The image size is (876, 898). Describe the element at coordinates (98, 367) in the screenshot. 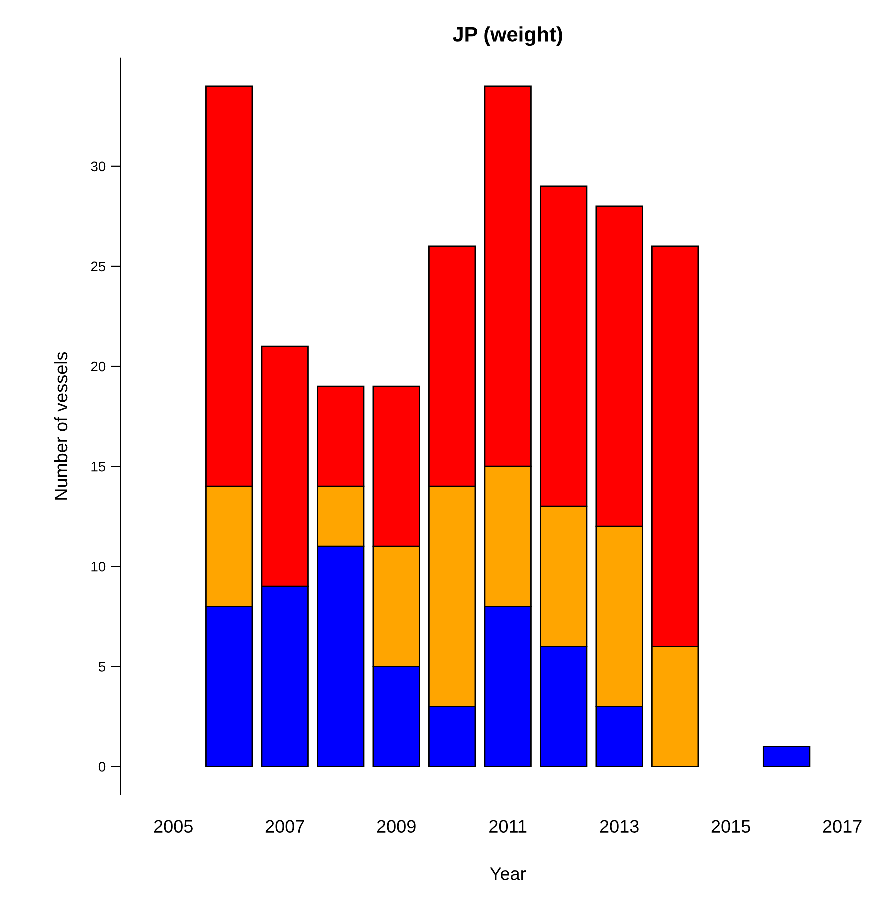

I see `y-tick-label: 20` at that location.